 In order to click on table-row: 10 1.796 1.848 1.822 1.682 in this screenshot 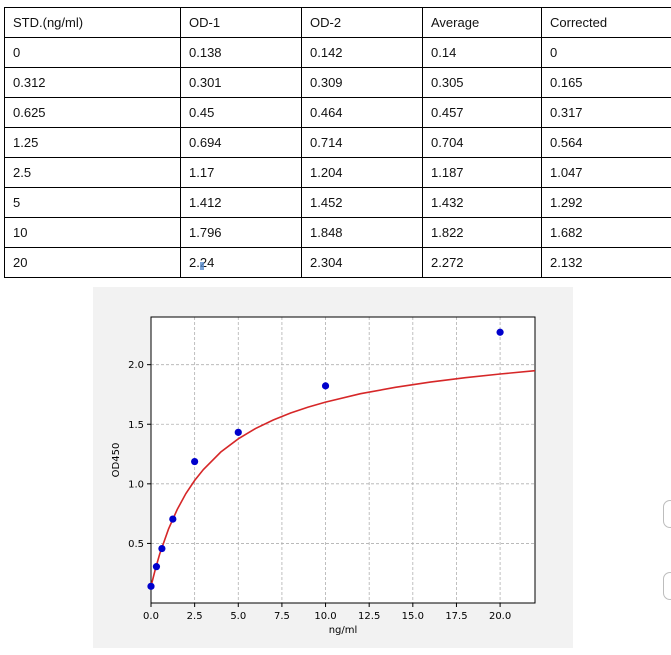, I will do `click(337, 232)`.